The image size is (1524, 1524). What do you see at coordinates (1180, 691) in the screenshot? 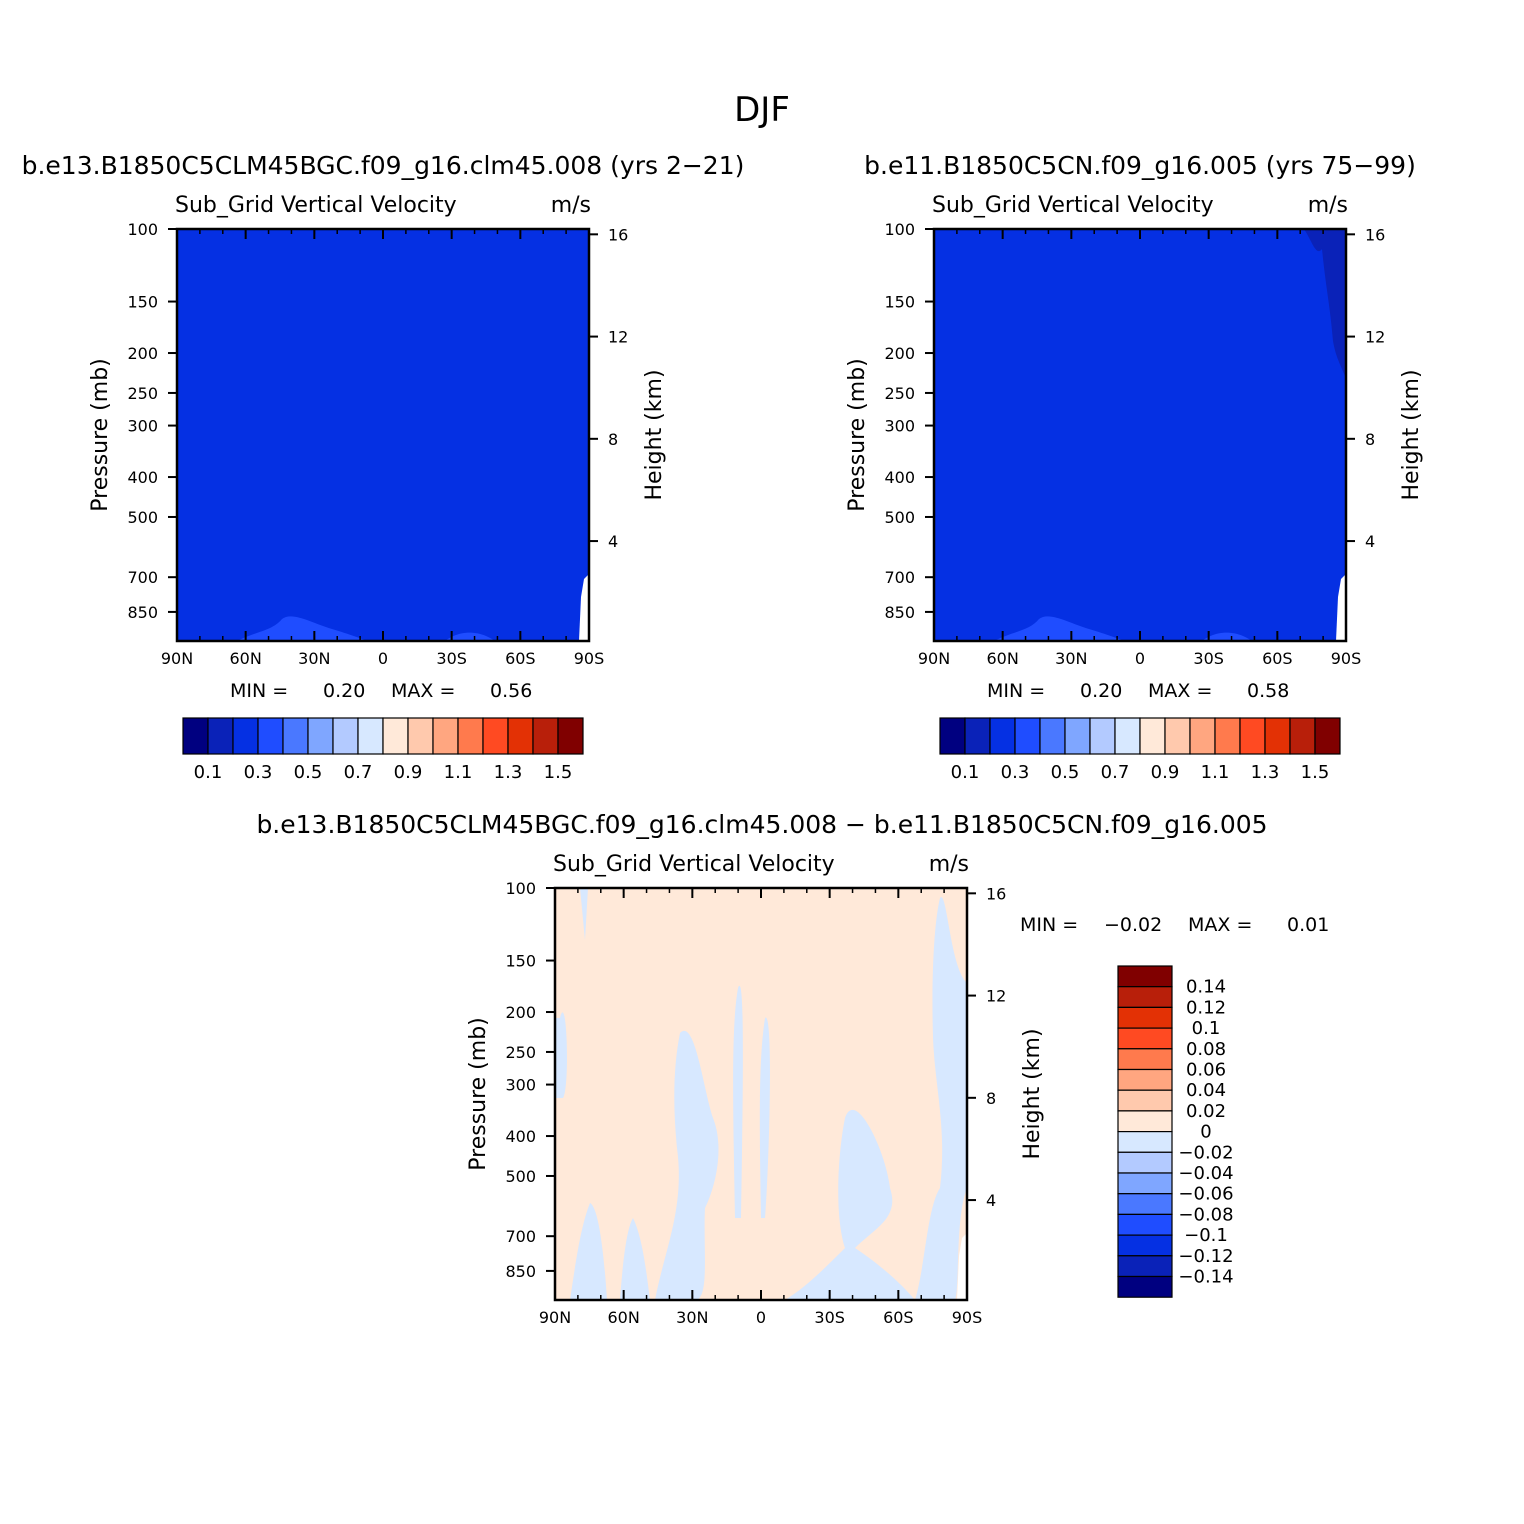
I see `max-label: MAX =` at bounding box center [1180, 691].